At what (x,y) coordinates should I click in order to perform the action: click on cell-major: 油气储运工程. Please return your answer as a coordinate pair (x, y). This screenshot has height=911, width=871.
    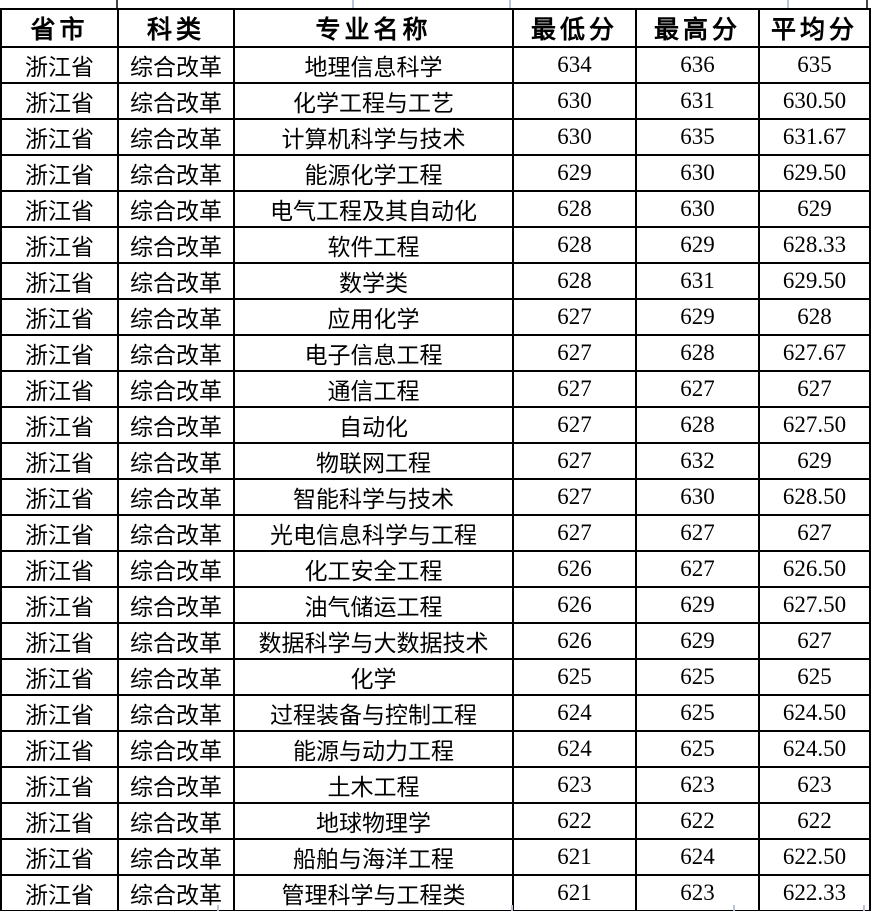
    Looking at the image, I should click on (373, 605).